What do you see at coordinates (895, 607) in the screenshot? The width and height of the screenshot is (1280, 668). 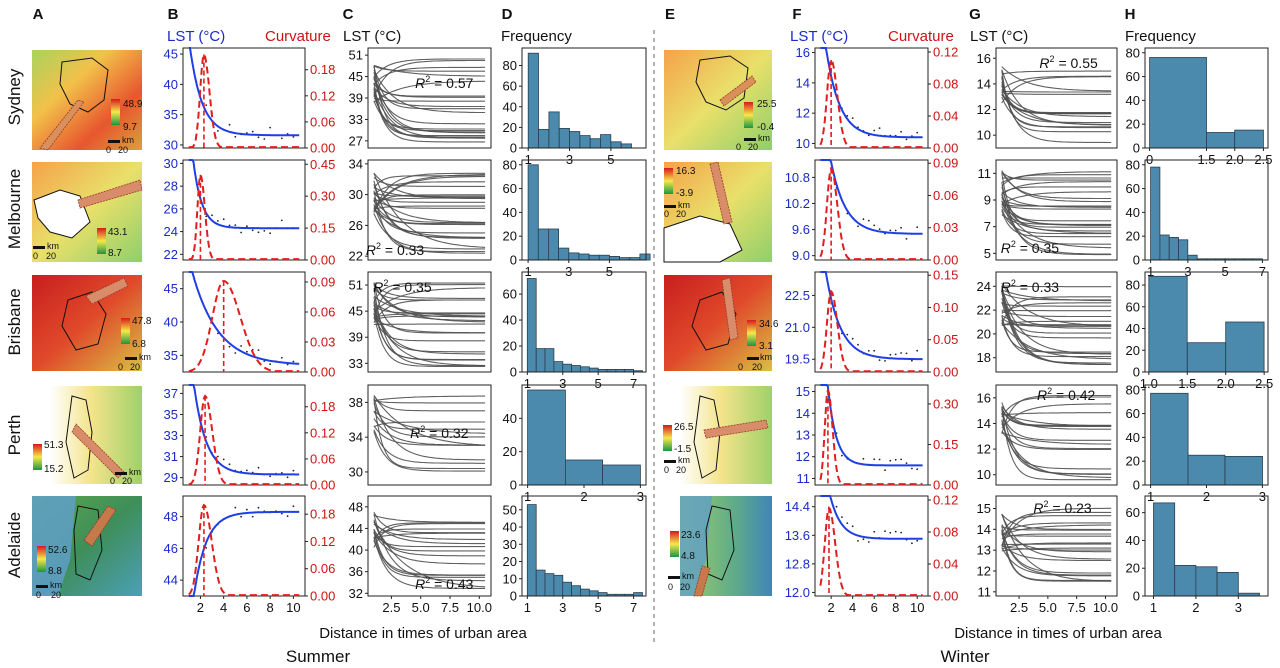 I see `x-tick-label: 8` at bounding box center [895, 607].